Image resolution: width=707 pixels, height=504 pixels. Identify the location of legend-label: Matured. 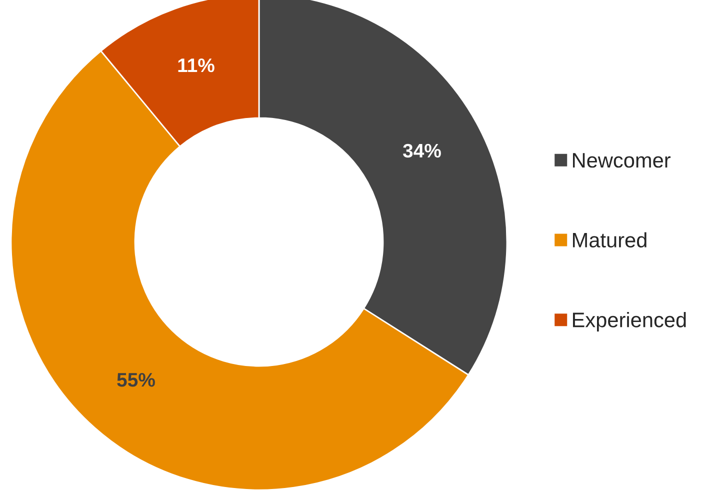
(609, 240).